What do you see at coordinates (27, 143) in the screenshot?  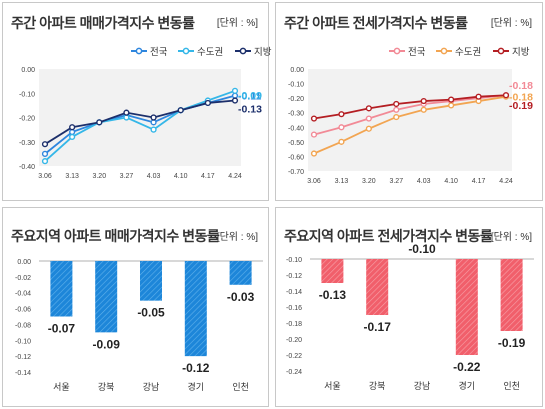 I see `y-tick-label: -0.30` at bounding box center [27, 143].